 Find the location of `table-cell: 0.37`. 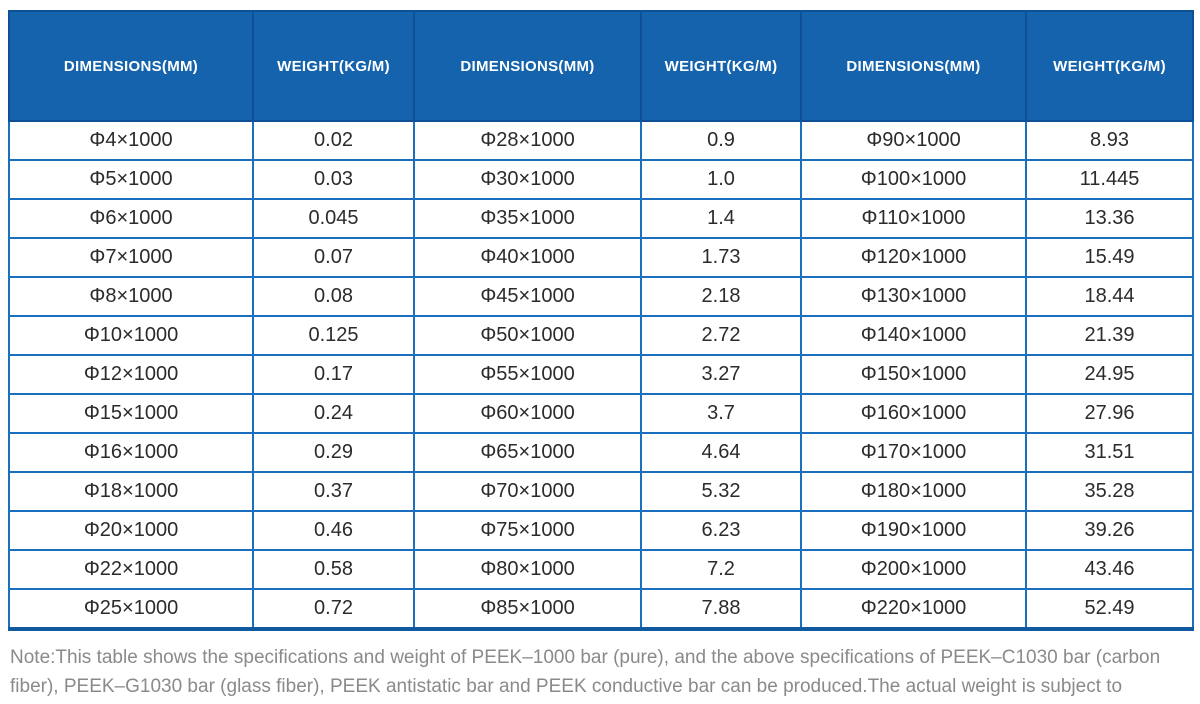

table-cell: 0.37 is located at coordinates (333, 491).